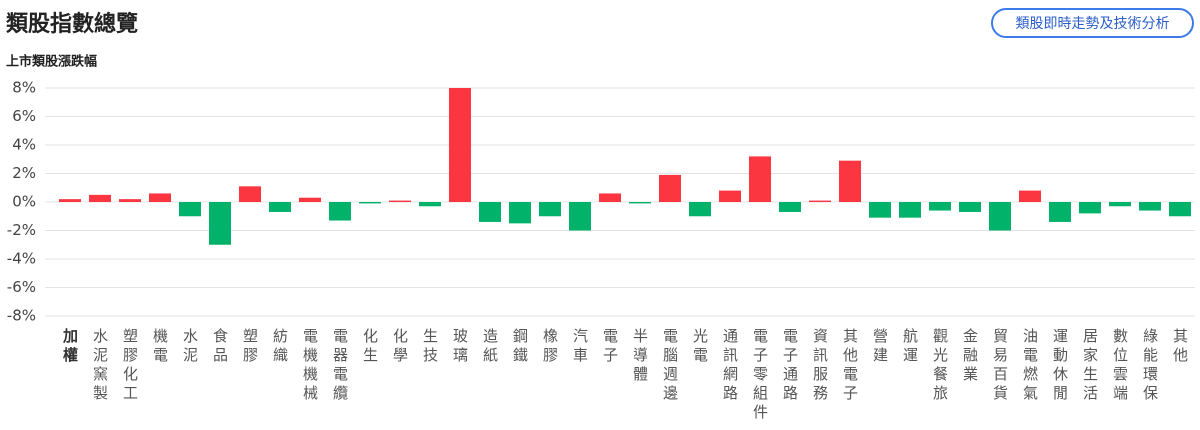 This screenshot has width=1200, height=430. What do you see at coordinates (1060, 366) in the screenshot?
I see `x-tick-label: 運動休閒` at bounding box center [1060, 366].